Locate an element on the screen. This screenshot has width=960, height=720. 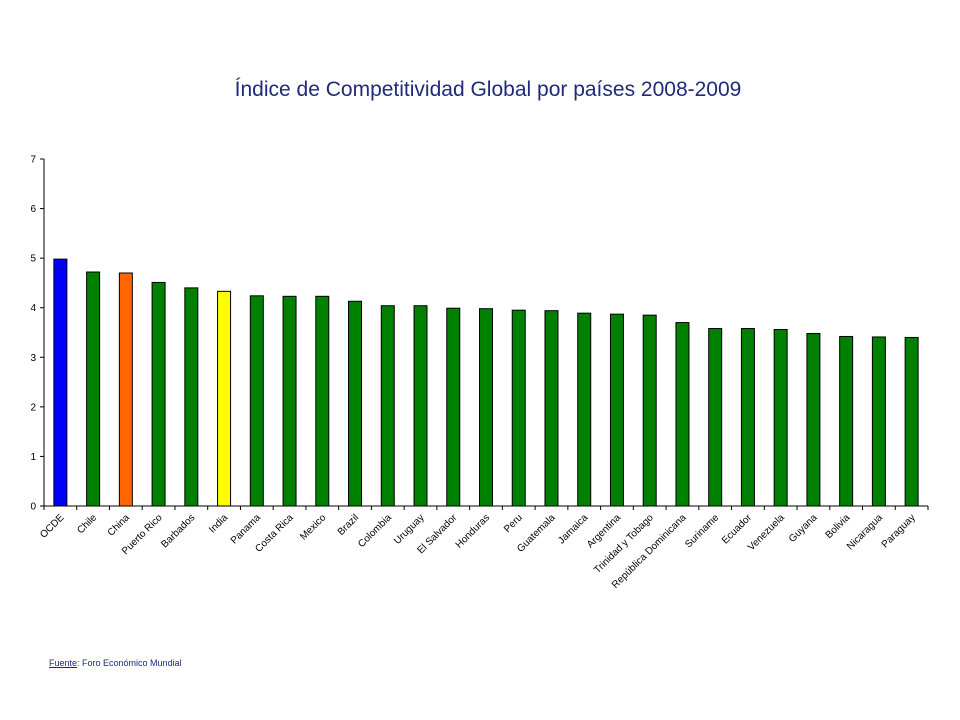
source-text: : Foro Económico Mundial is located at coordinates (129, 663).